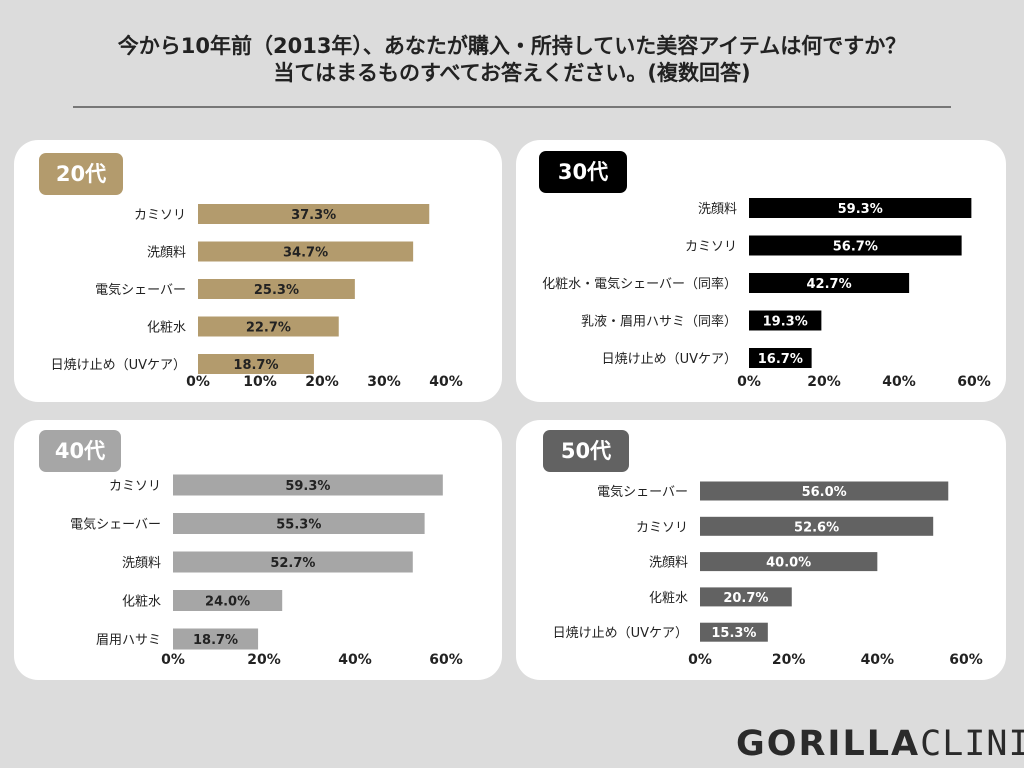 This screenshot has width=1024, height=768. What do you see at coordinates (659, 322) in the screenshot?
I see `category-label-30s: 乳液・眉用ハサミ（同率）` at bounding box center [659, 322].